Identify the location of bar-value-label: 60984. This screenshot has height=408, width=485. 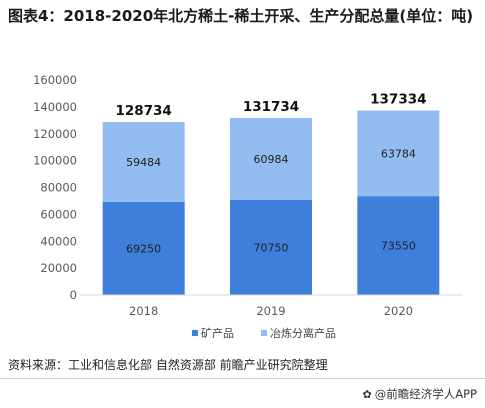
(271, 159).